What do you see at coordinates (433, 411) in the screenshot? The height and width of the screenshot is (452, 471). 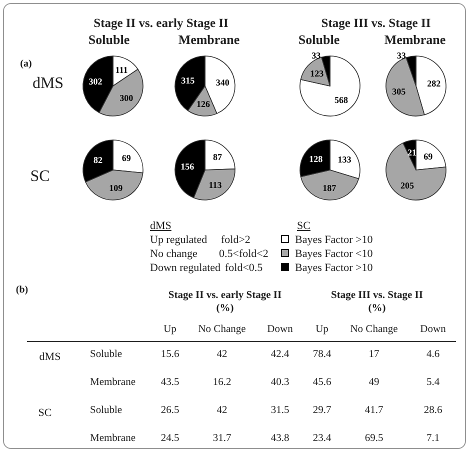 I see `text: 28.6` at bounding box center [433, 411].